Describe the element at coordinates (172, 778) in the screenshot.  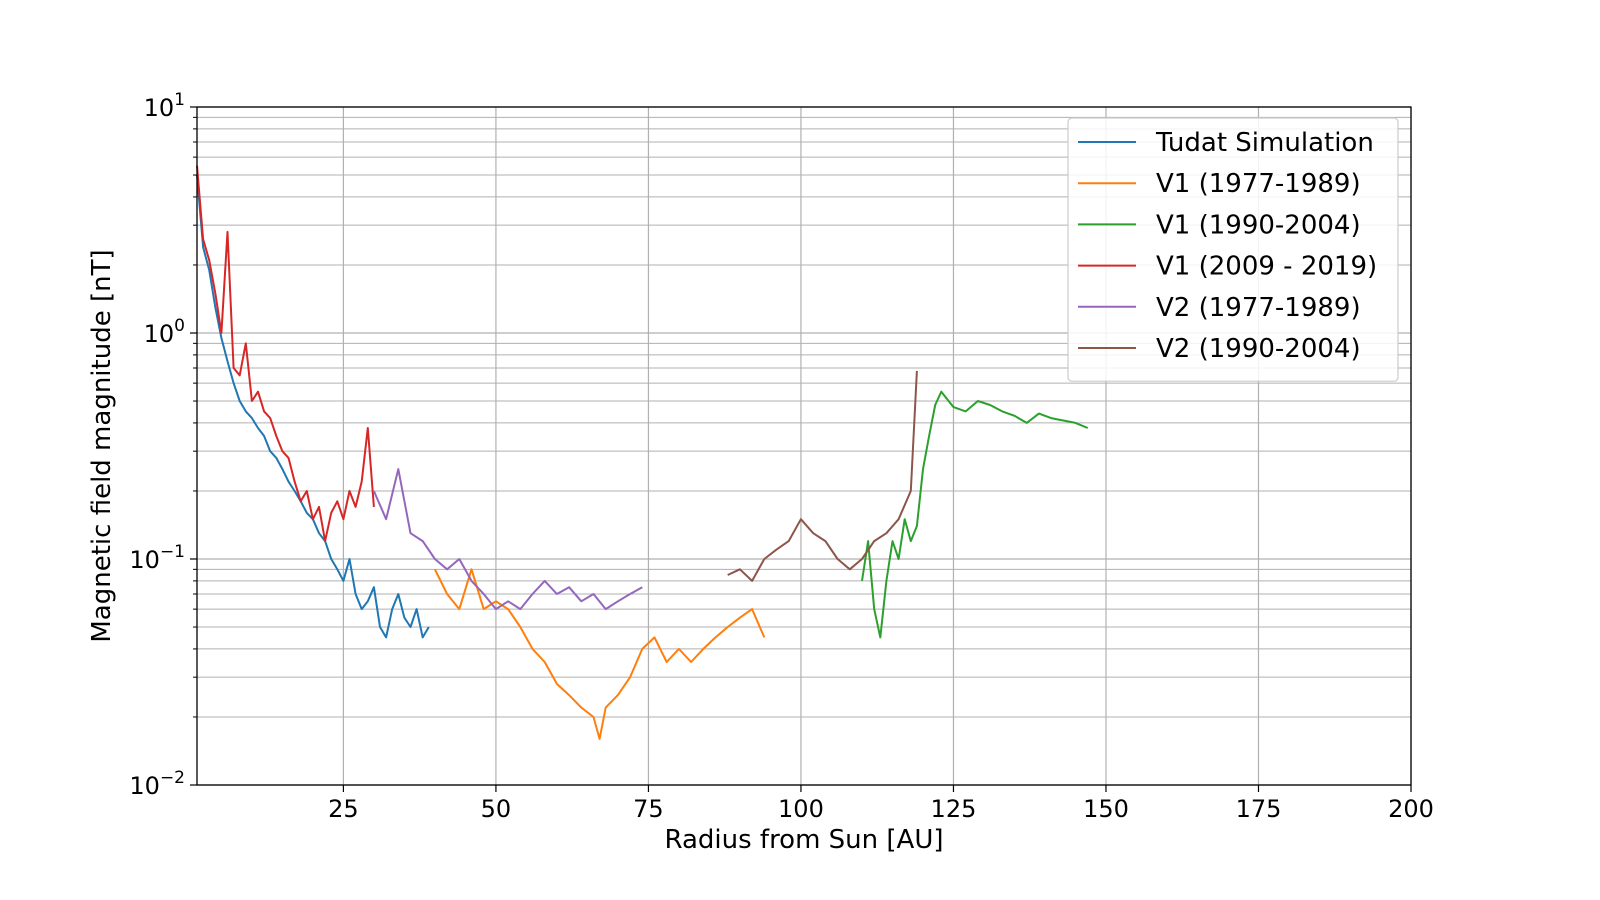
I see `y-tick-exponent: −2` at that location.